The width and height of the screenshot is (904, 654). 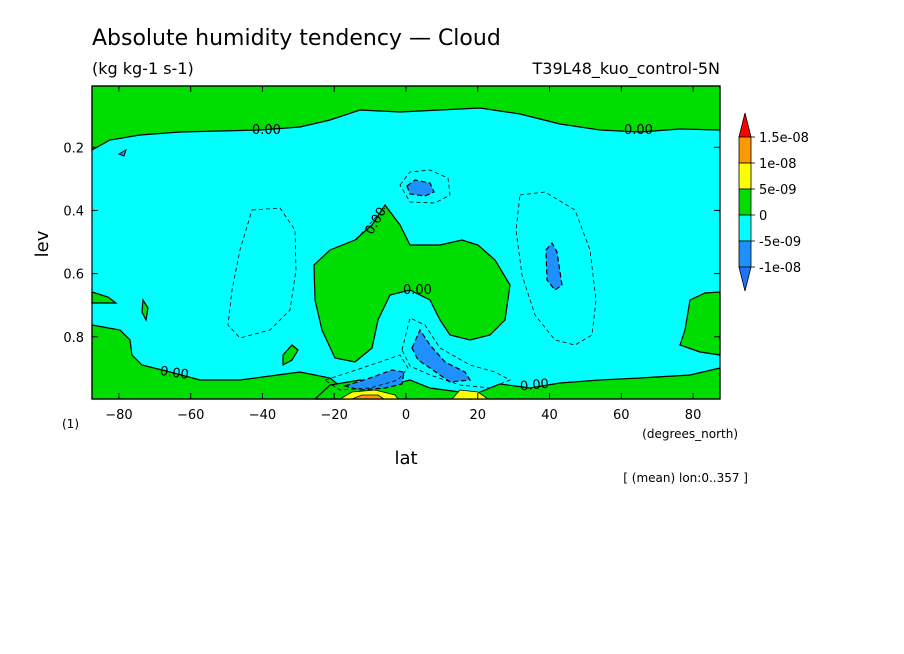 What do you see at coordinates (638, 130) in the screenshot?
I see `contour-label-2: 0.00` at bounding box center [638, 130].